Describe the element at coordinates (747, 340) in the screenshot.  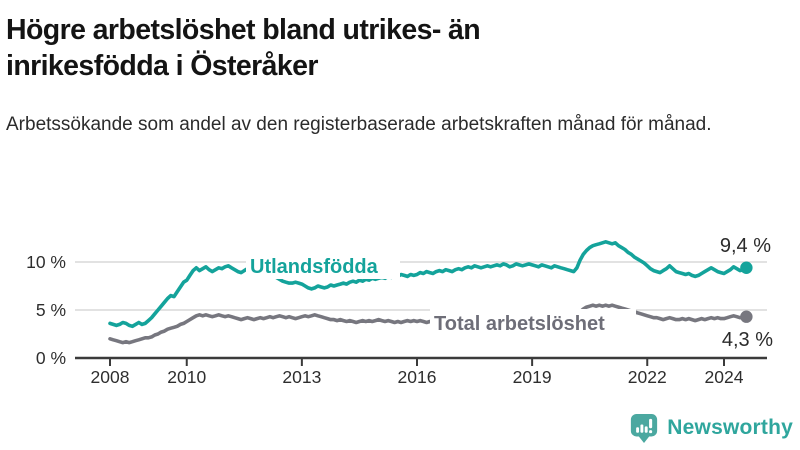
I see `series-end-value-label: 4,3 %` at that location.